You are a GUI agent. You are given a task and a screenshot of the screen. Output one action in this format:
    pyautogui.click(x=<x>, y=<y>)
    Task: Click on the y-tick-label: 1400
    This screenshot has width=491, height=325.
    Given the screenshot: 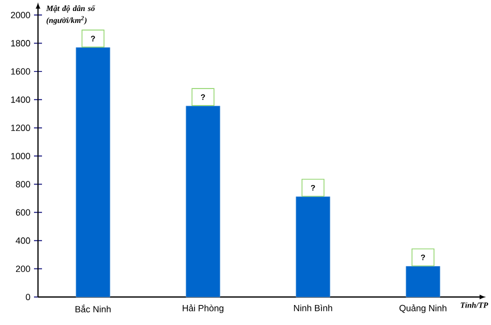 What is the action you would take?
    pyautogui.click(x=20, y=99)
    